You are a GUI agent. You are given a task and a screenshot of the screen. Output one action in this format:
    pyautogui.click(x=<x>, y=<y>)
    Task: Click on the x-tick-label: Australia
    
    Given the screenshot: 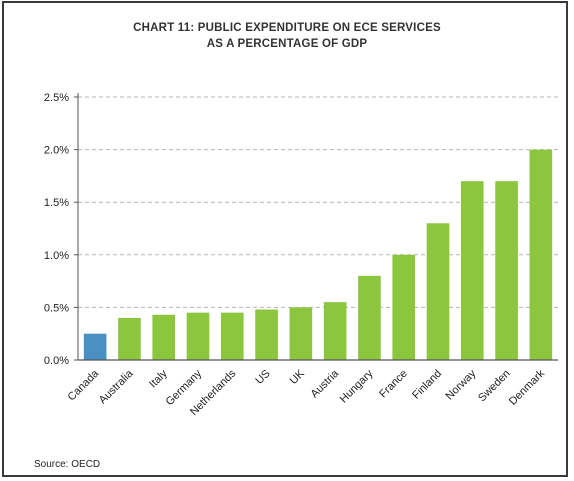 What is the action you would take?
    pyautogui.click(x=116, y=386)
    